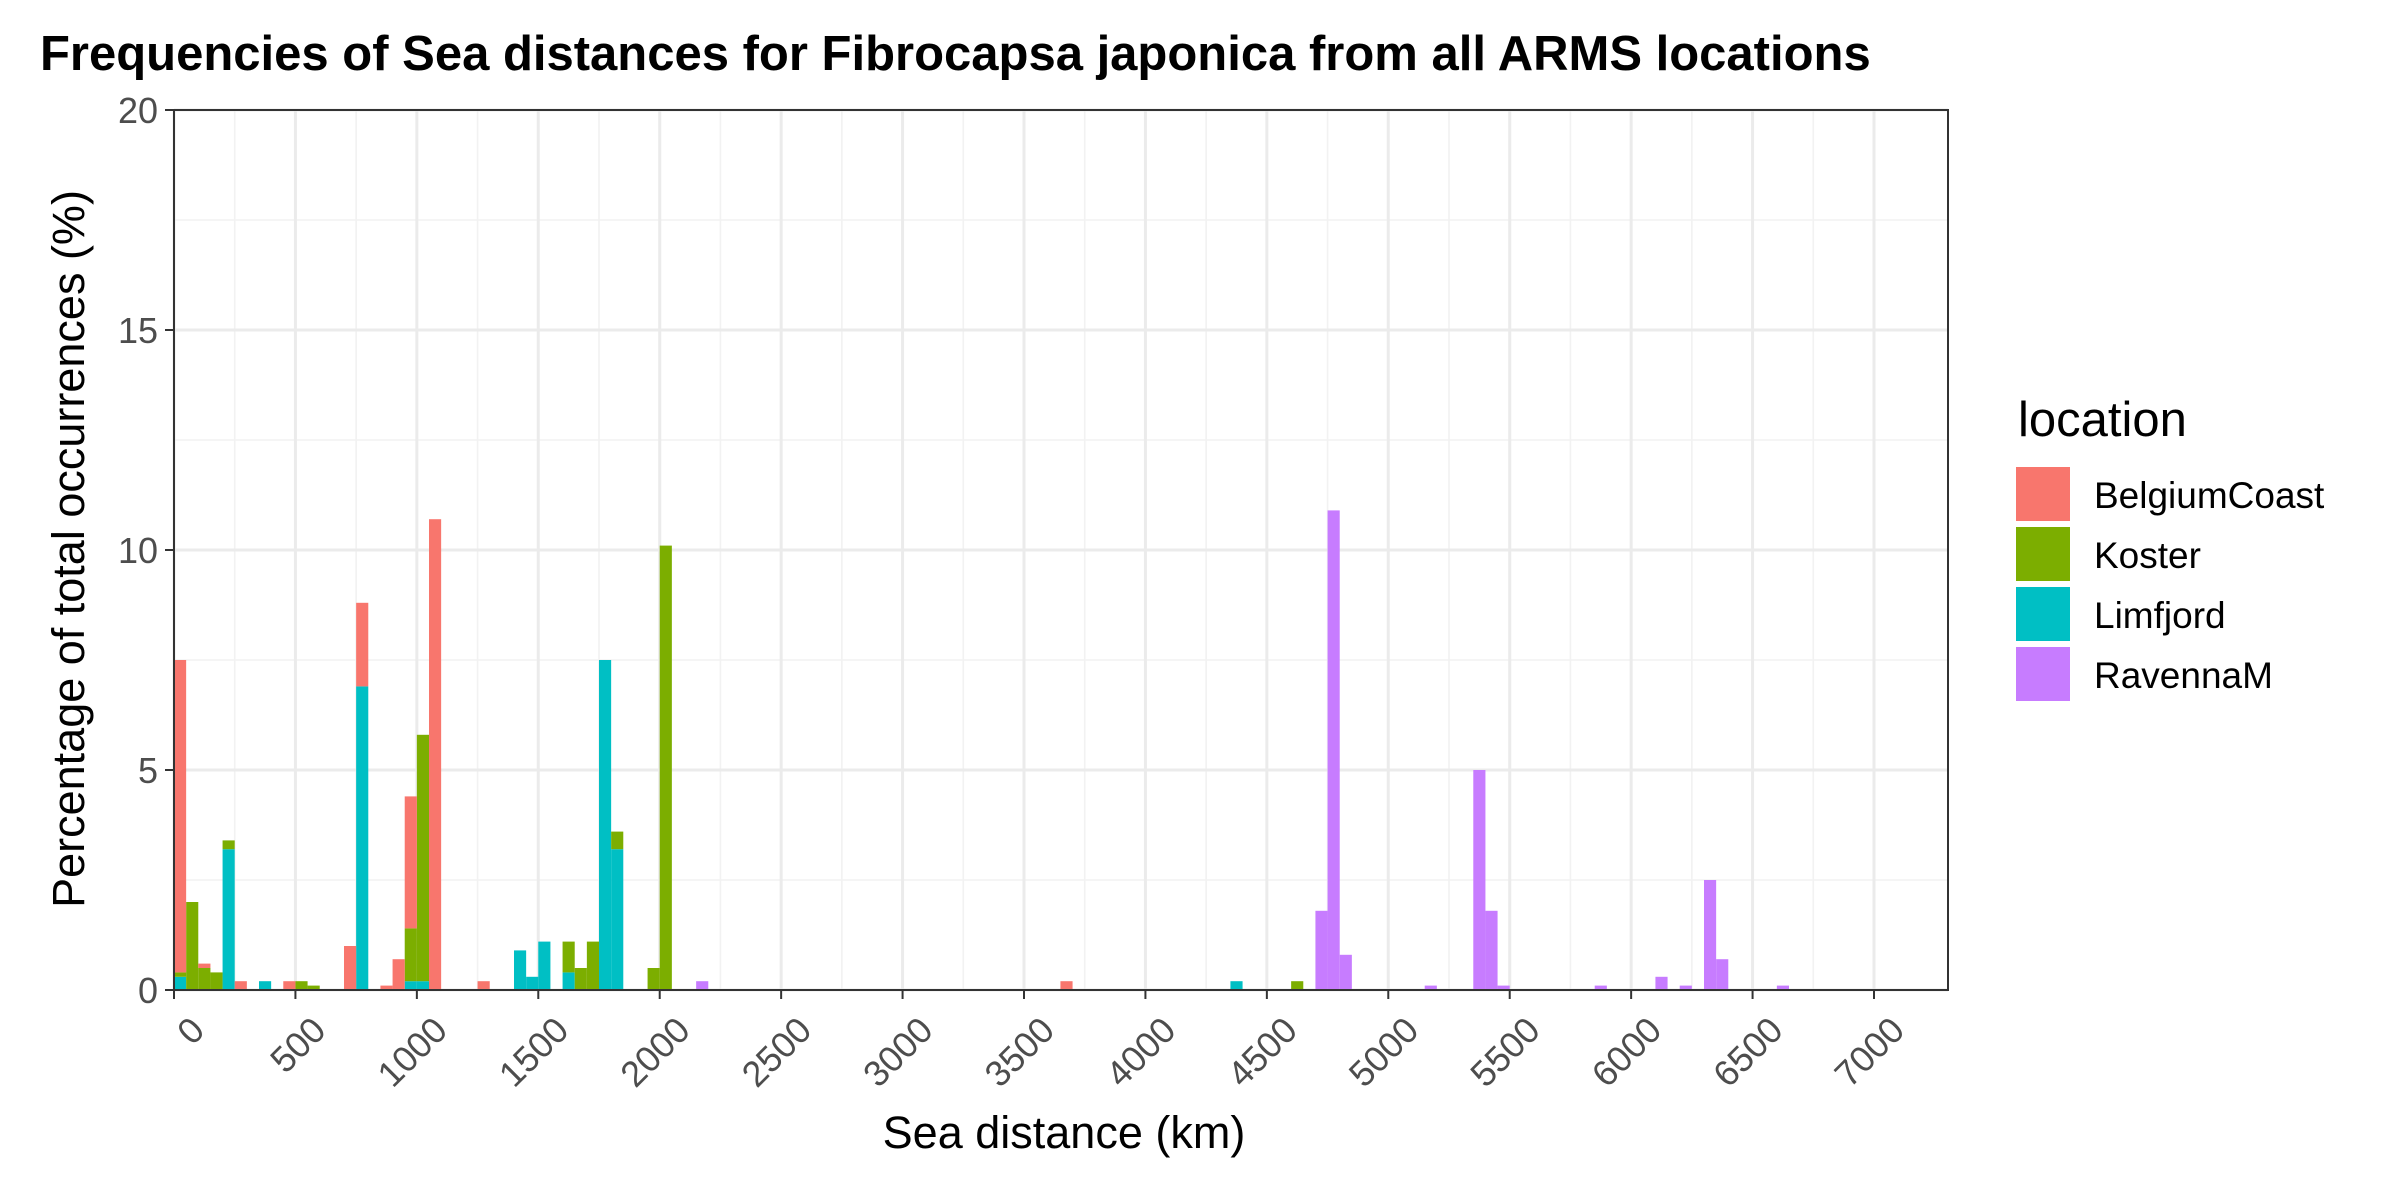 The width and height of the screenshot is (2400, 1200). I want to click on x-axis-title: Sea distance (km), so click(1064, 1132).